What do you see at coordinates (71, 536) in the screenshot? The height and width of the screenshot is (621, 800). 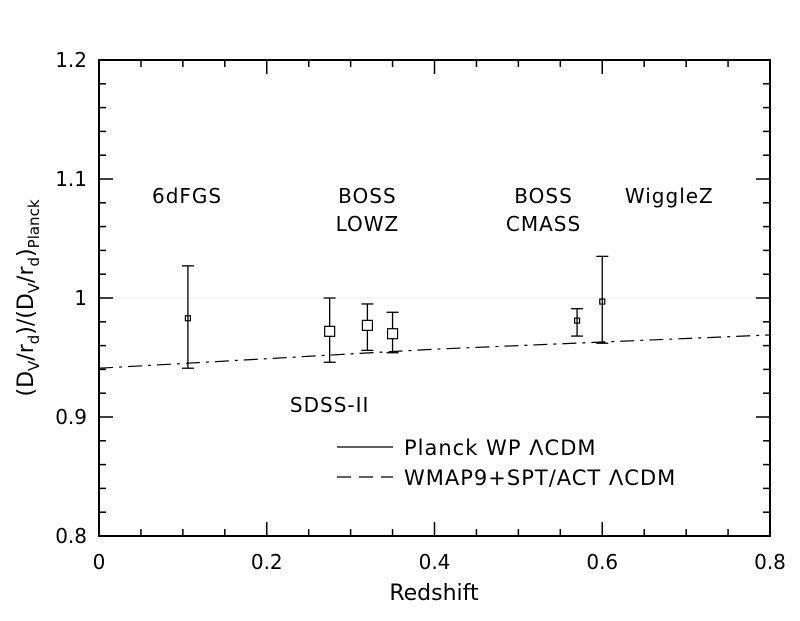 I see `y-tick-label: 0.8` at bounding box center [71, 536].